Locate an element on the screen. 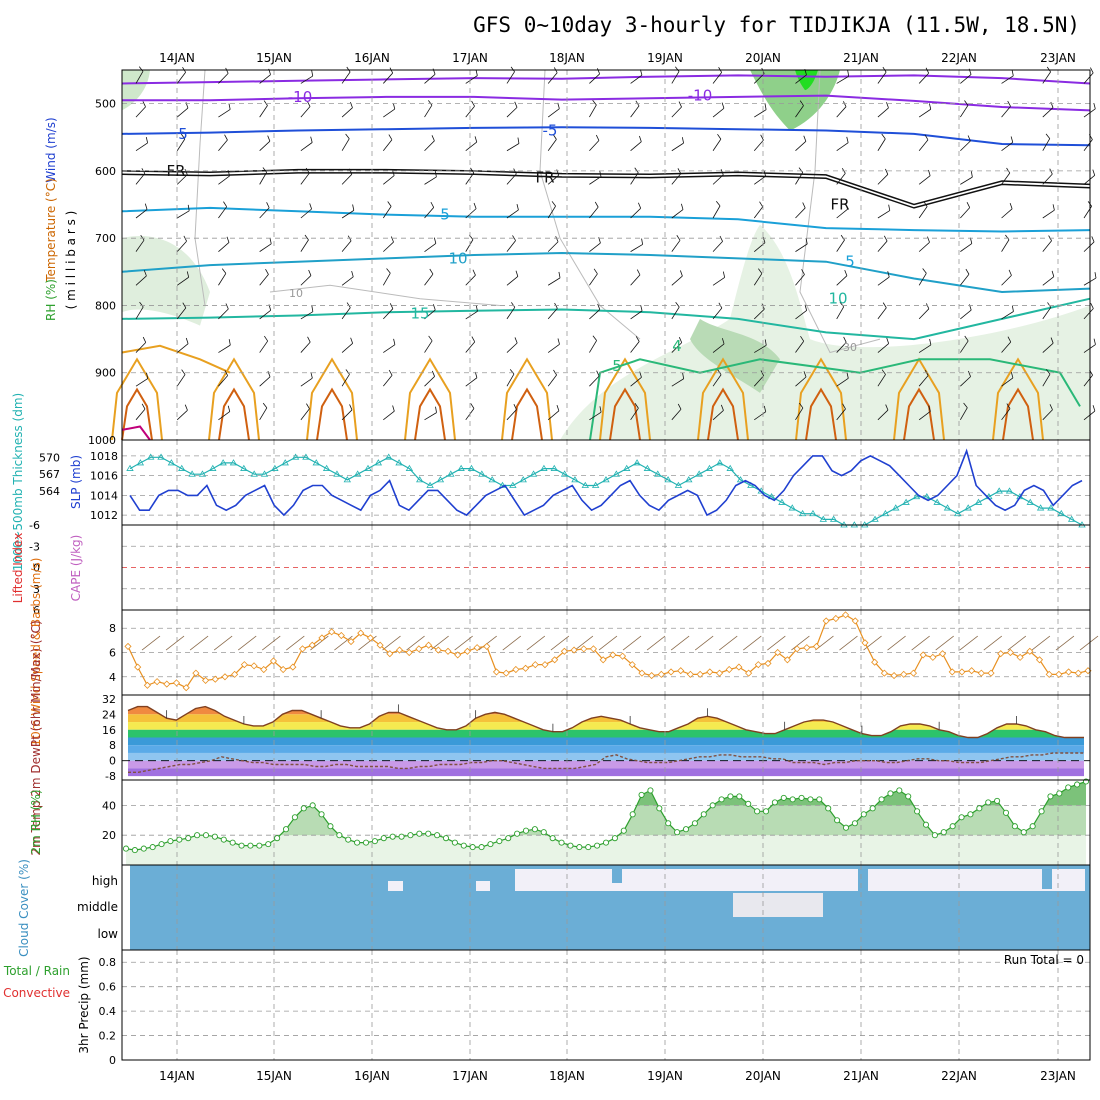  slp-tick: 1016 is located at coordinates (104, 476).